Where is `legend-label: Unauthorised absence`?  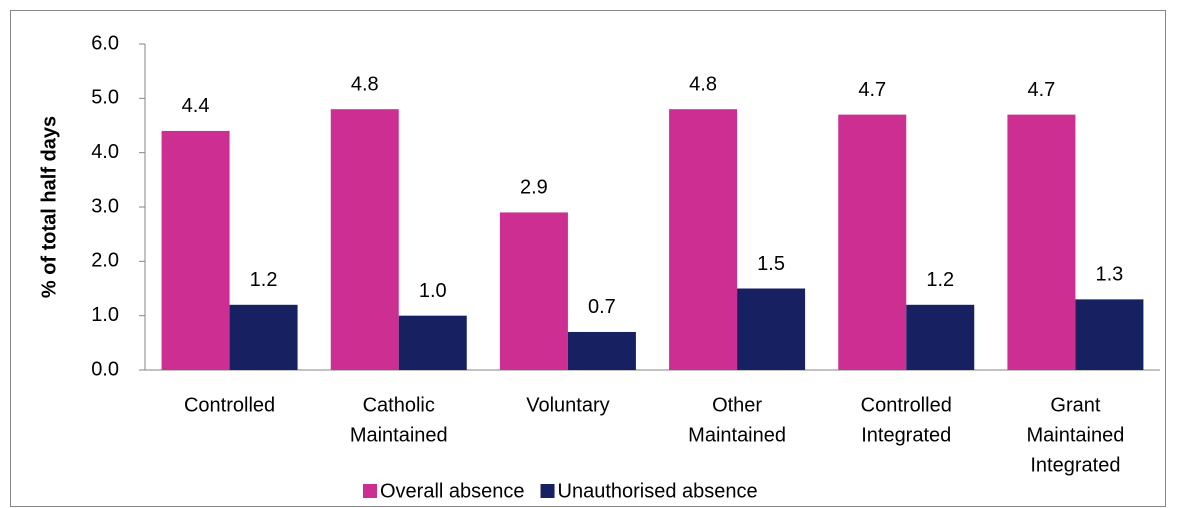 legend-label: Unauthorised absence is located at coordinates (658, 491).